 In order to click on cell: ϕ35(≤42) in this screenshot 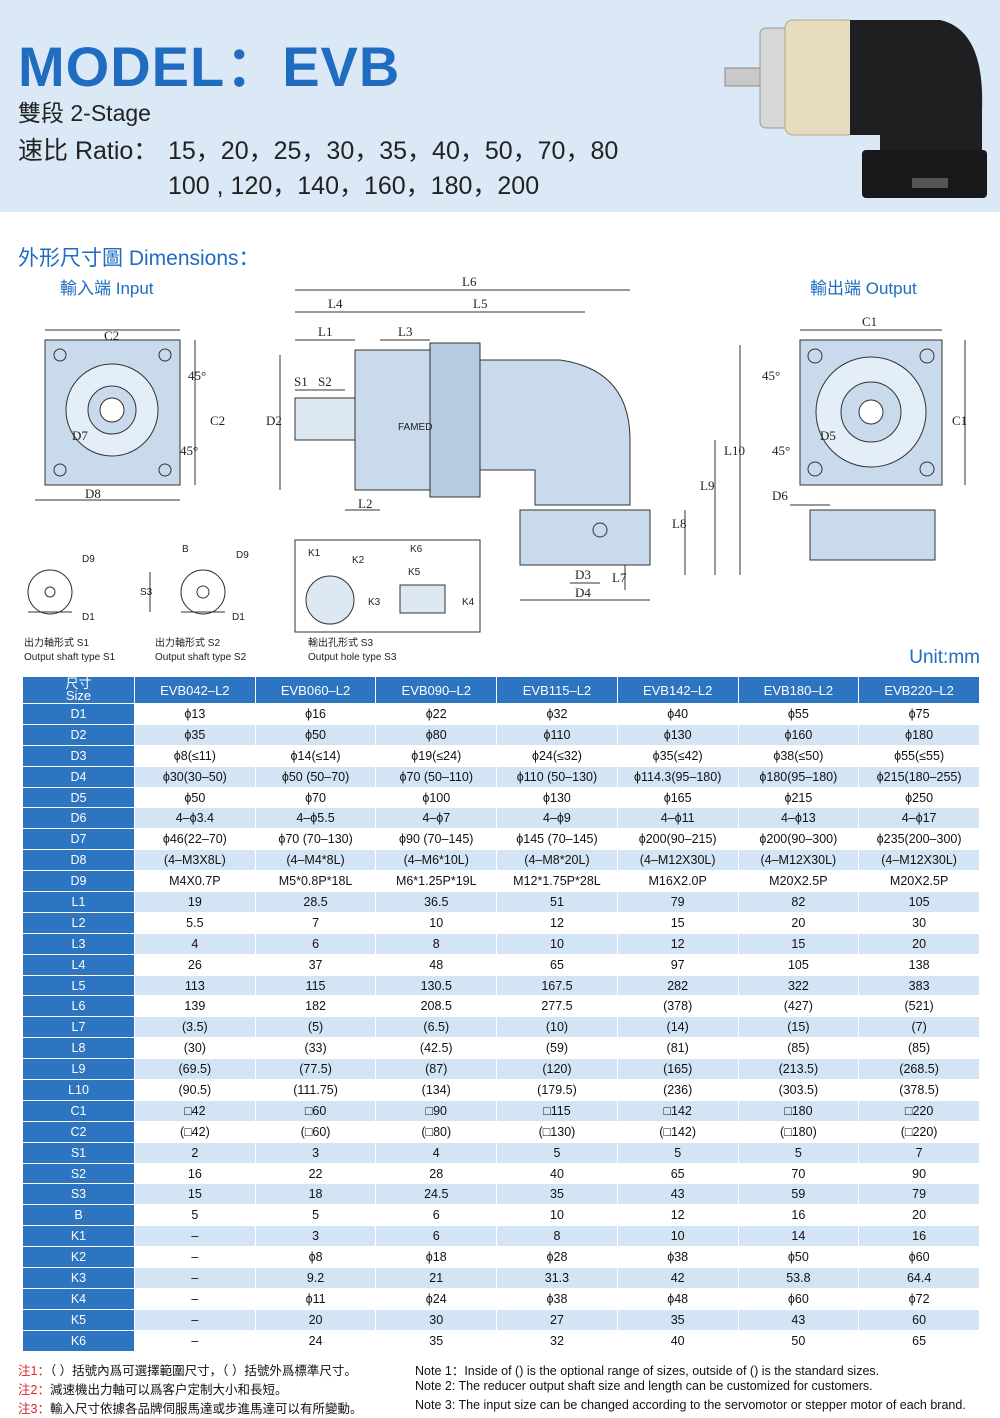, I will do `click(677, 755)`.